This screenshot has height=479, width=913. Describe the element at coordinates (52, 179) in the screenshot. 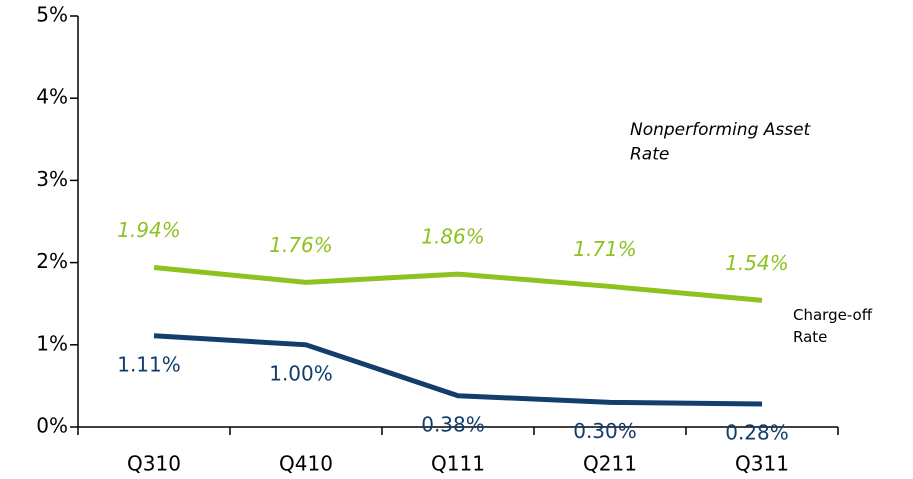

I see `y-tick-label: 3%` at that location.